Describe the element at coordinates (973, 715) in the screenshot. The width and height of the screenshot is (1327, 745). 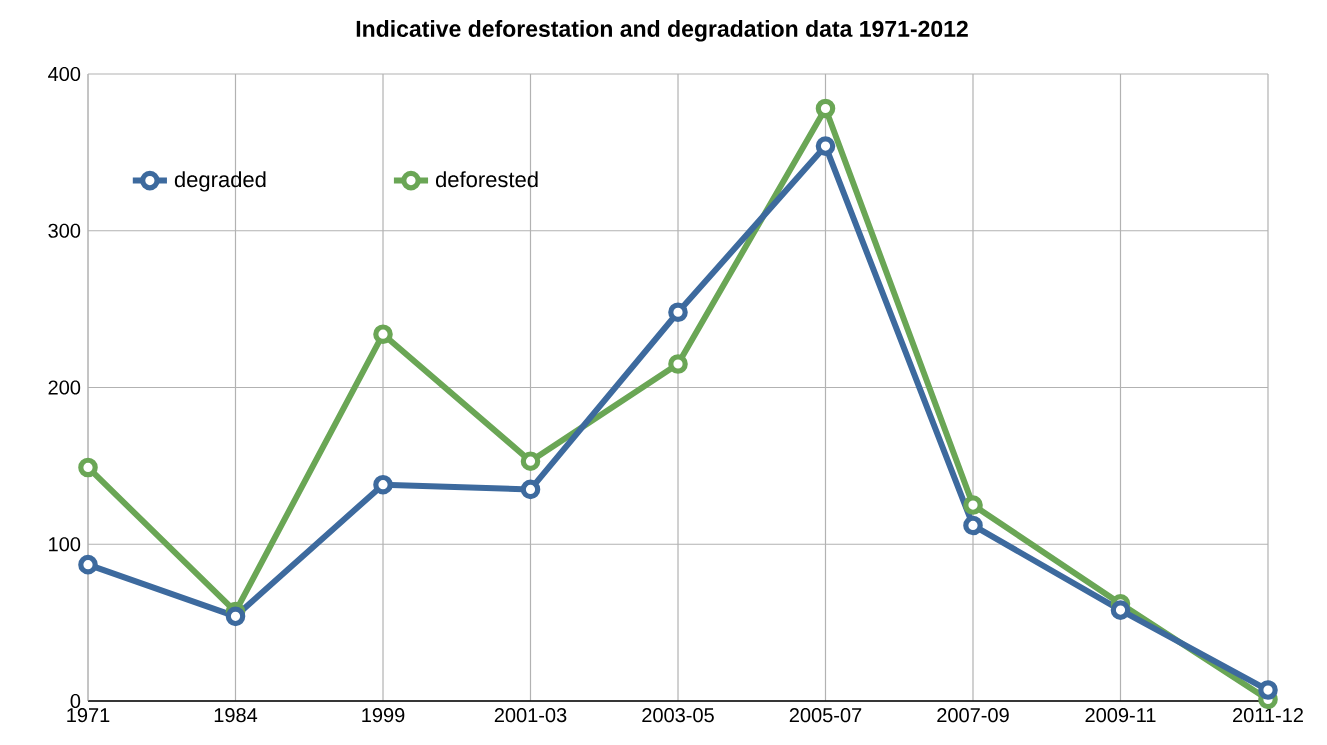
I see `x-tick-label: 2007-09` at that location.